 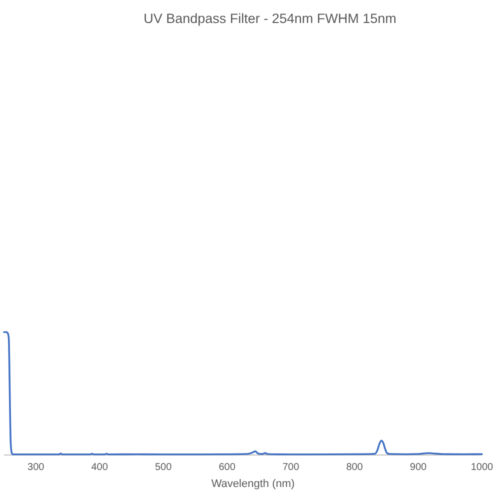 I want to click on x-tick-label: 400, so click(x=99, y=467).